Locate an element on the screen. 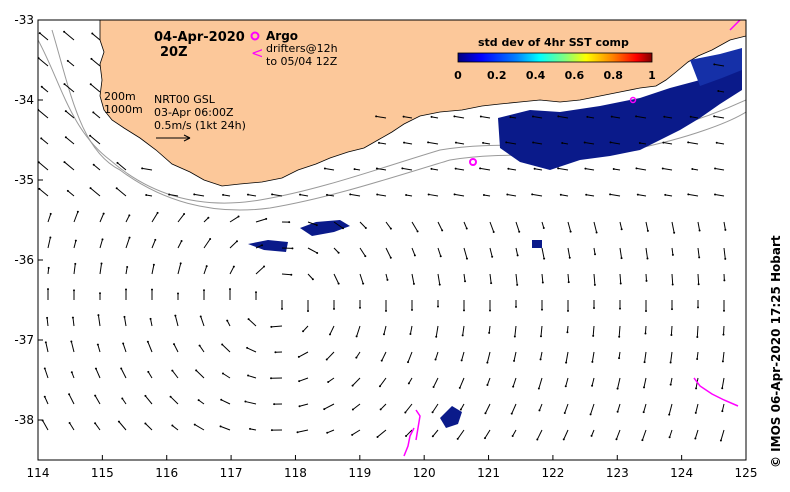 The height and width of the screenshot is (492, 790). drifter-track-northeast is located at coordinates (735, 25).